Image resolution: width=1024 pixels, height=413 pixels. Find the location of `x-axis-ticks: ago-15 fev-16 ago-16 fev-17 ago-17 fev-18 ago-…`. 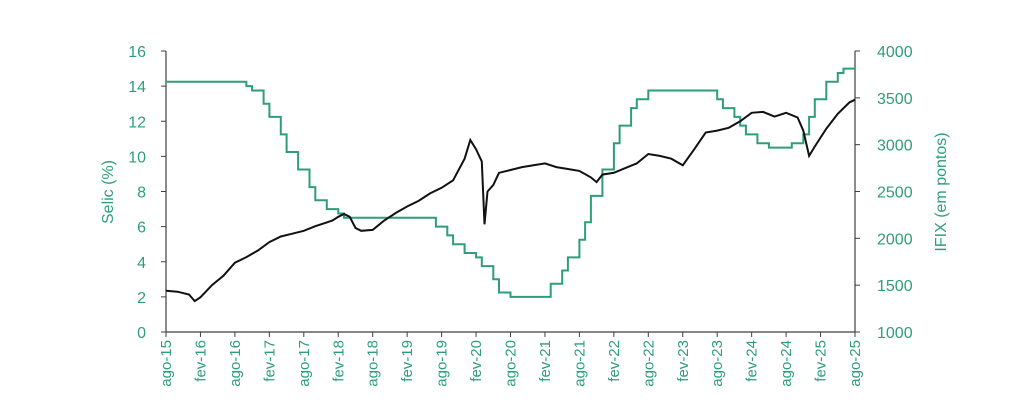

x-axis-ticks: ago-15 fev-16 ago-16 fev-17 ago-17 fev-18 ago-… is located at coordinates (511, 359).